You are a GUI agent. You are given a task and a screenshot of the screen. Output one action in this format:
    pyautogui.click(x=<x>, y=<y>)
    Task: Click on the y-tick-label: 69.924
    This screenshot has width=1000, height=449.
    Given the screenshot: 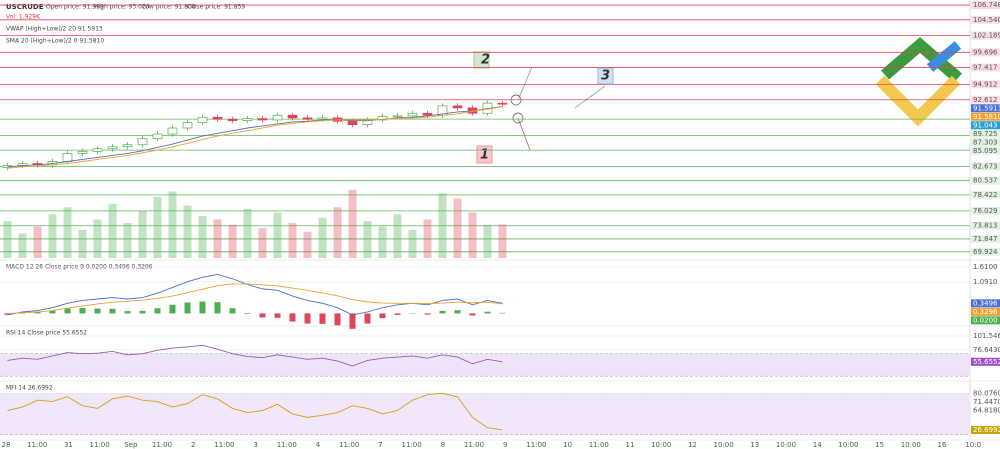 What is the action you would take?
    pyautogui.click(x=985, y=252)
    